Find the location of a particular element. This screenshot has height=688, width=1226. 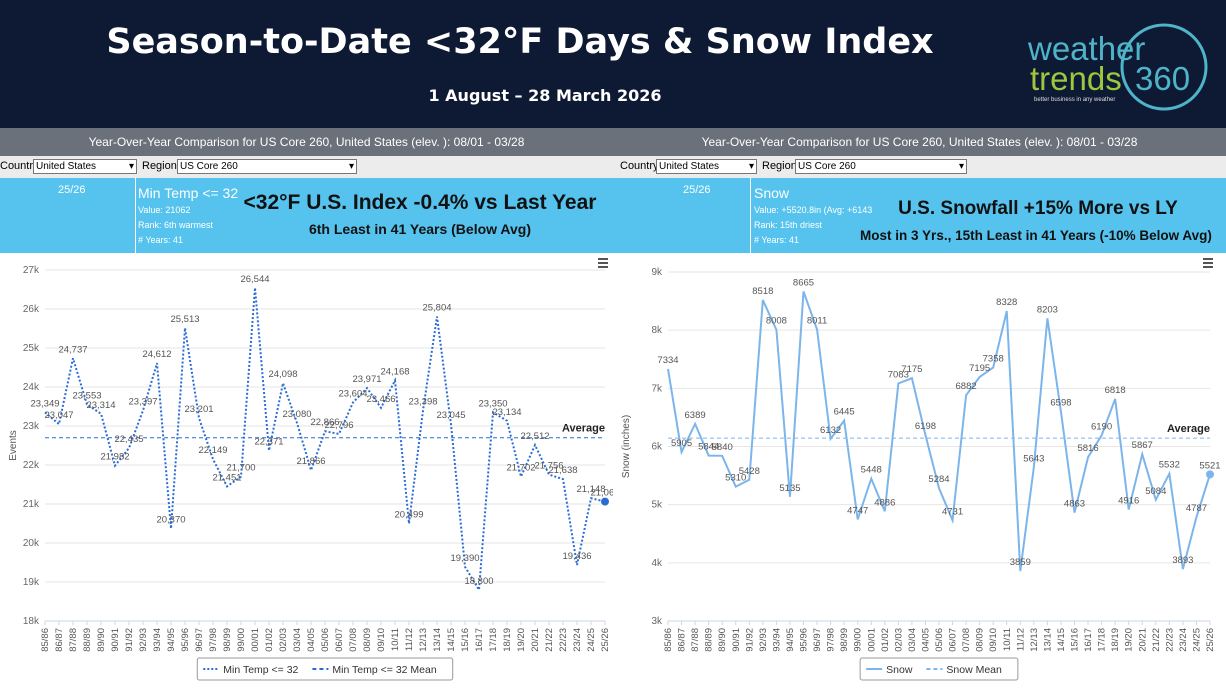

x-tick-label: 17/18 is located at coordinates (1102, 640).